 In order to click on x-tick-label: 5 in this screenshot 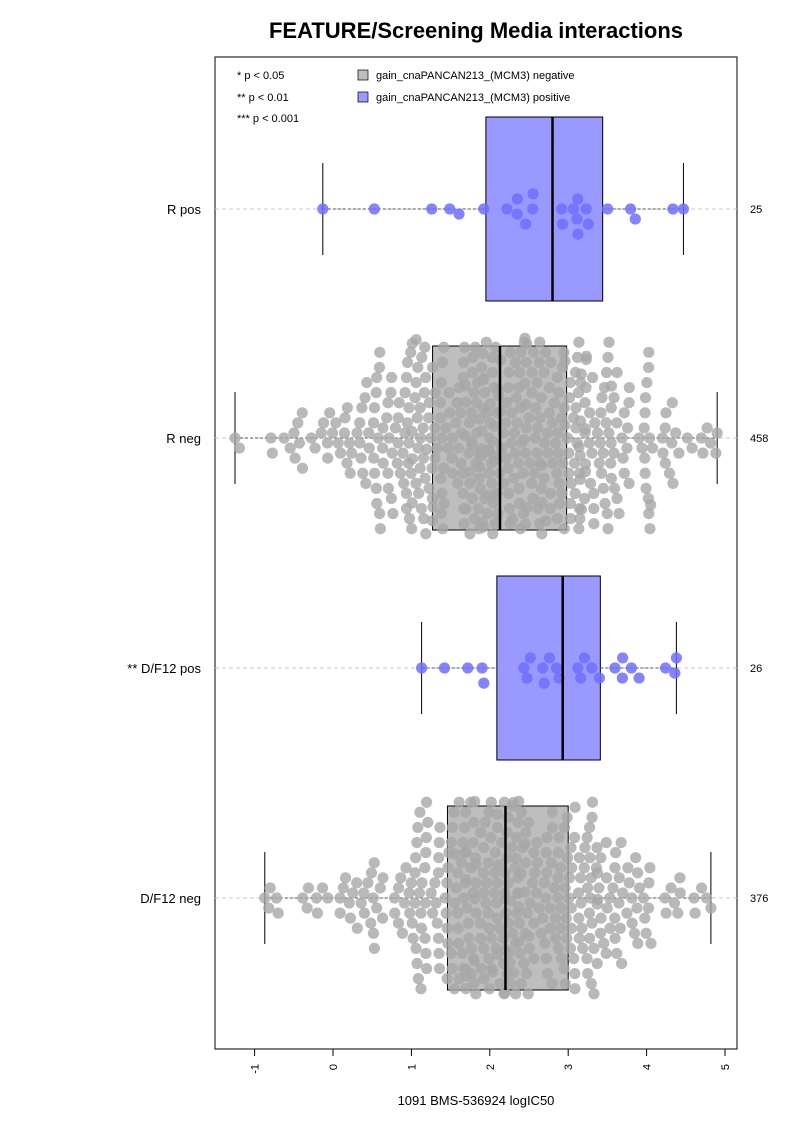, I will do `click(726, 1067)`.